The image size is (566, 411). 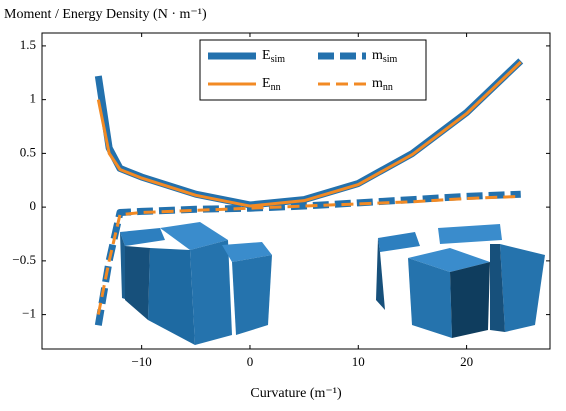 I want to click on legend-label: Enn, so click(x=271, y=84).